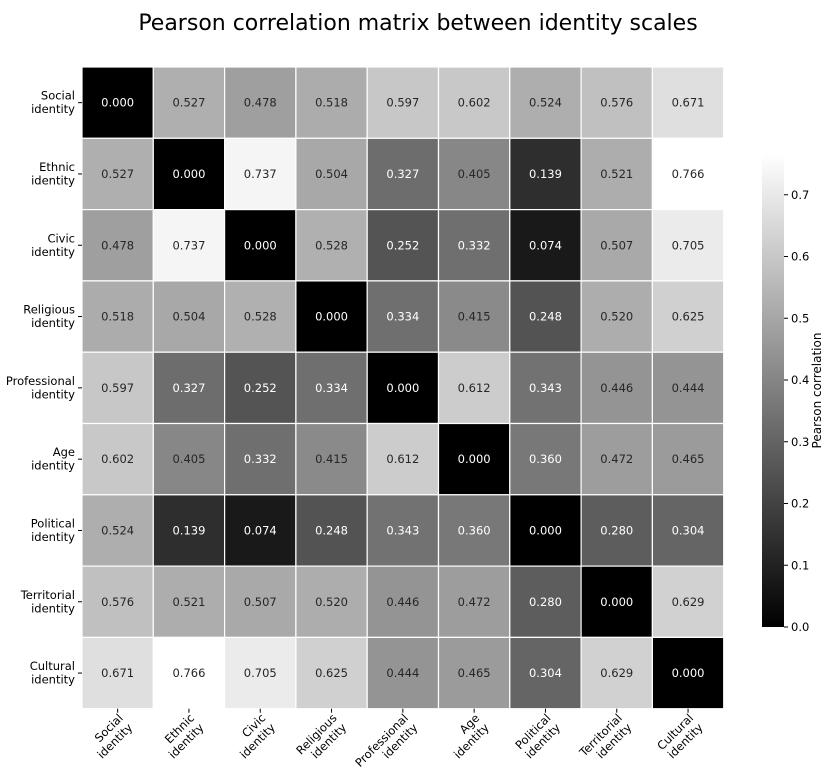 The width and height of the screenshot is (828, 769). Describe the element at coordinates (188, 317) in the screenshot. I see `cell-value-label: 0.504` at that location.